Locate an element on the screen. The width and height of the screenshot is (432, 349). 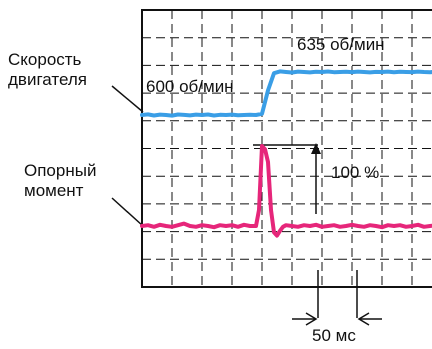
speed-series-label-line-1: Скорость is located at coordinates (45, 59).